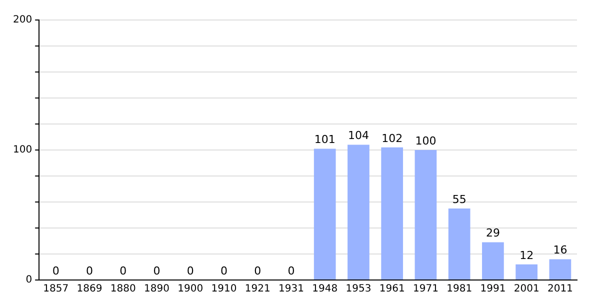 The image size is (605, 300). I want to click on data-label: 102, so click(392, 138).